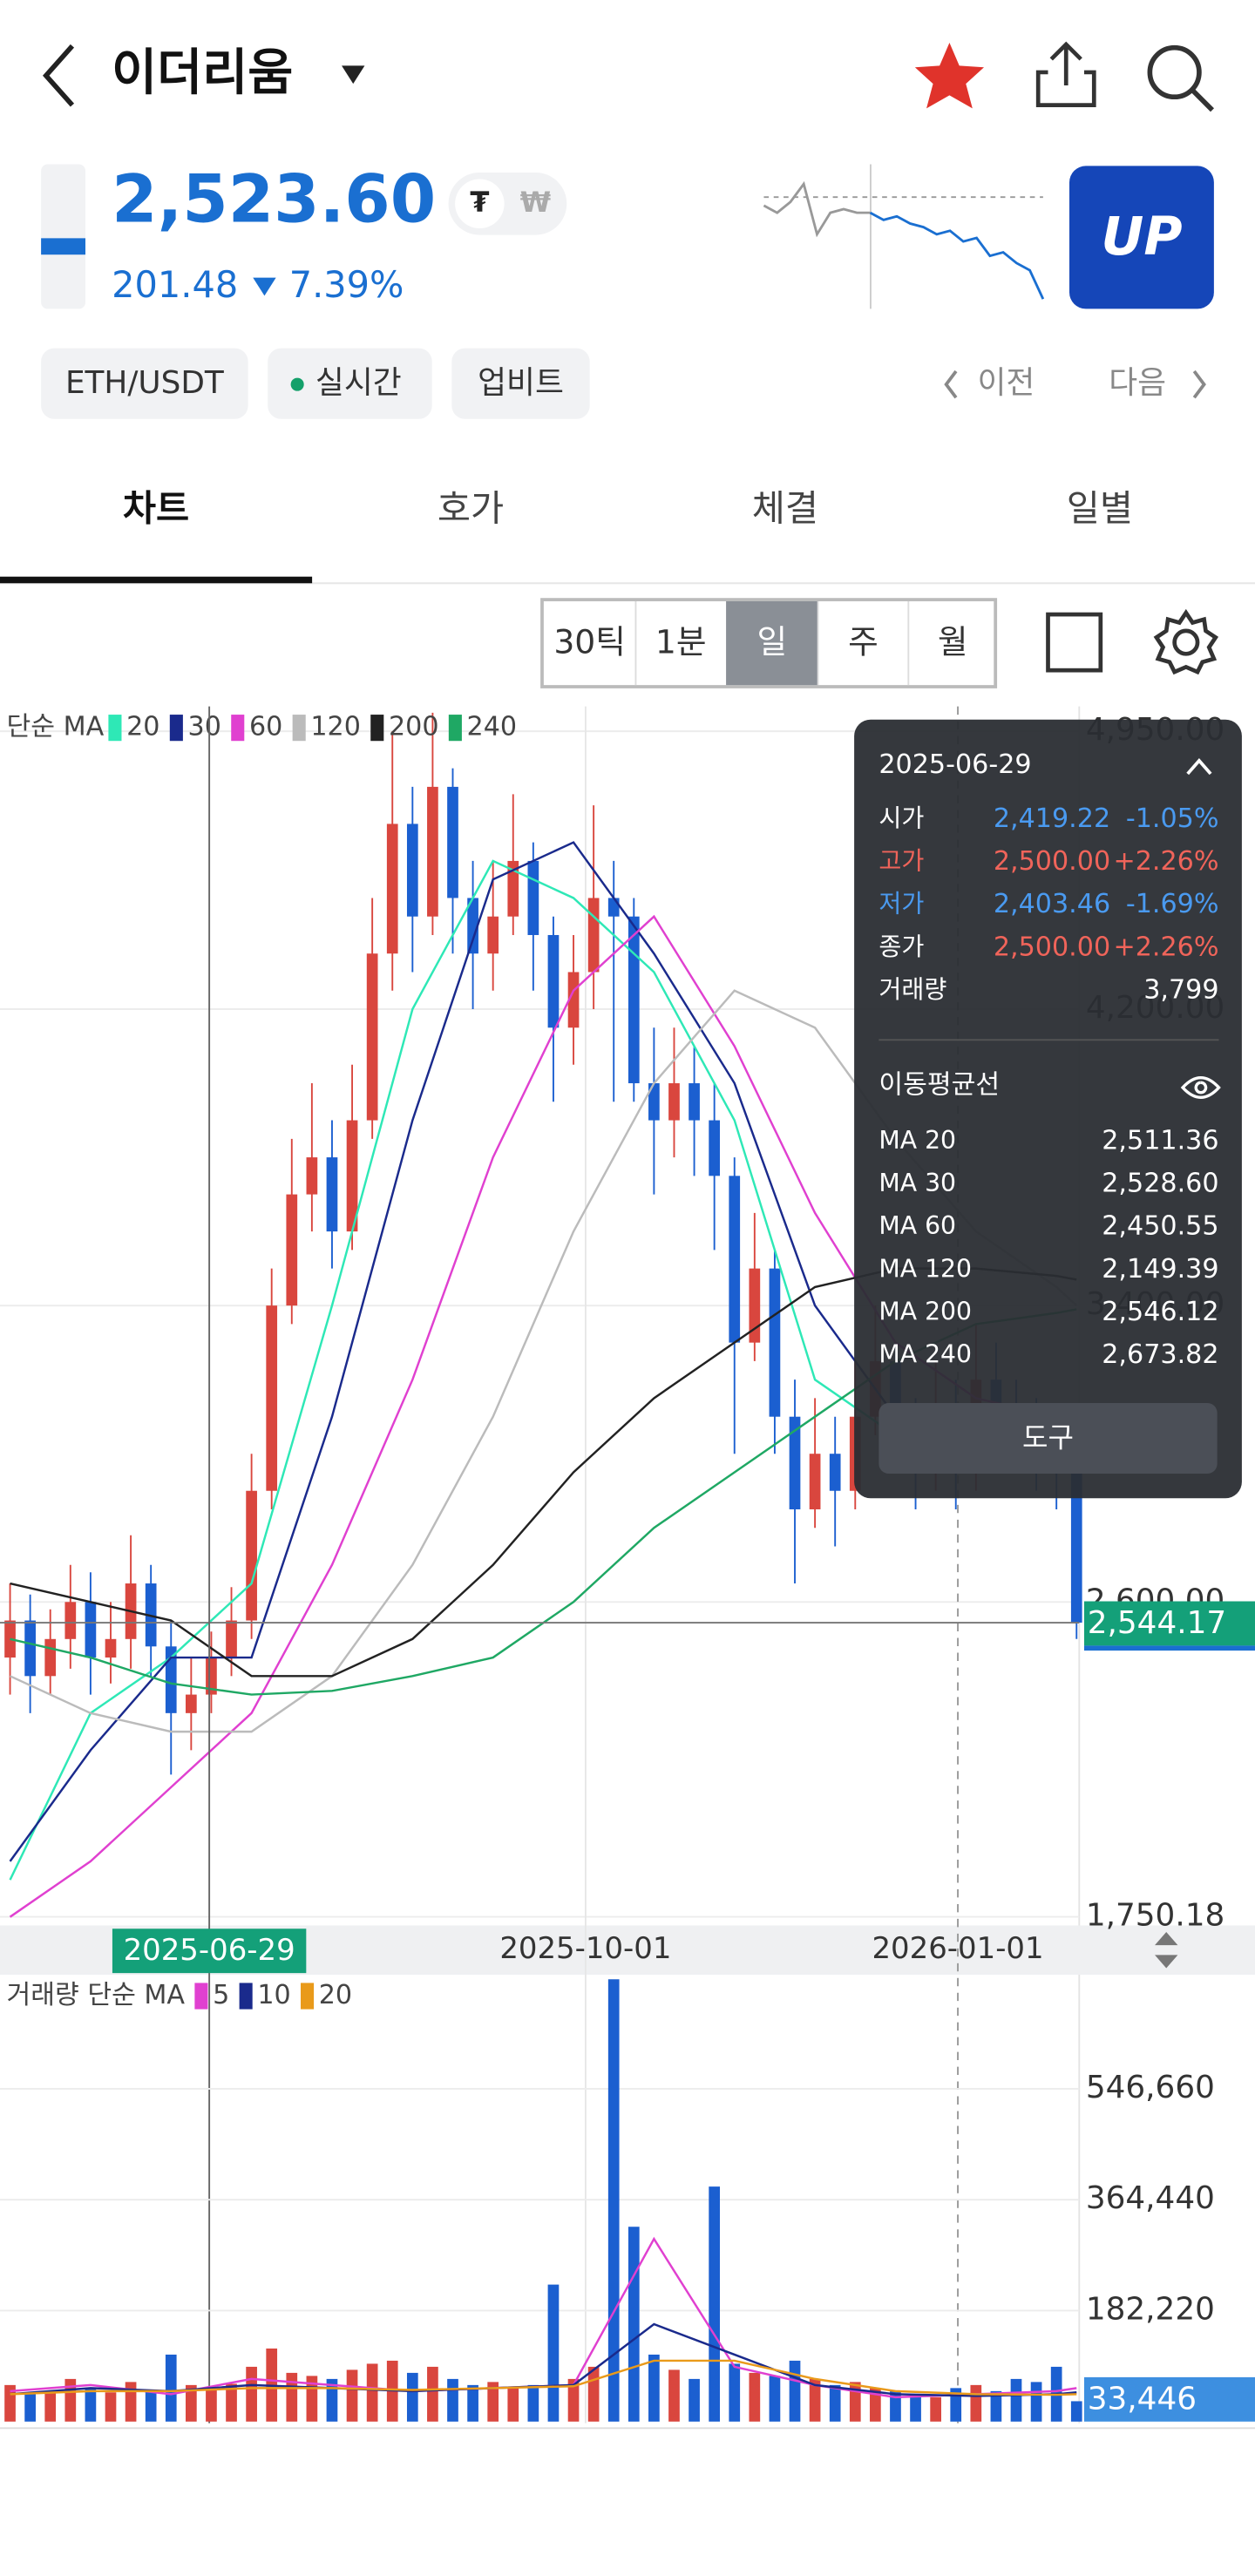 This screenshot has width=1255, height=2576. What do you see at coordinates (958, 1949) in the screenshot?
I see `x-tick-label: 2026-01-01` at bounding box center [958, 1949].